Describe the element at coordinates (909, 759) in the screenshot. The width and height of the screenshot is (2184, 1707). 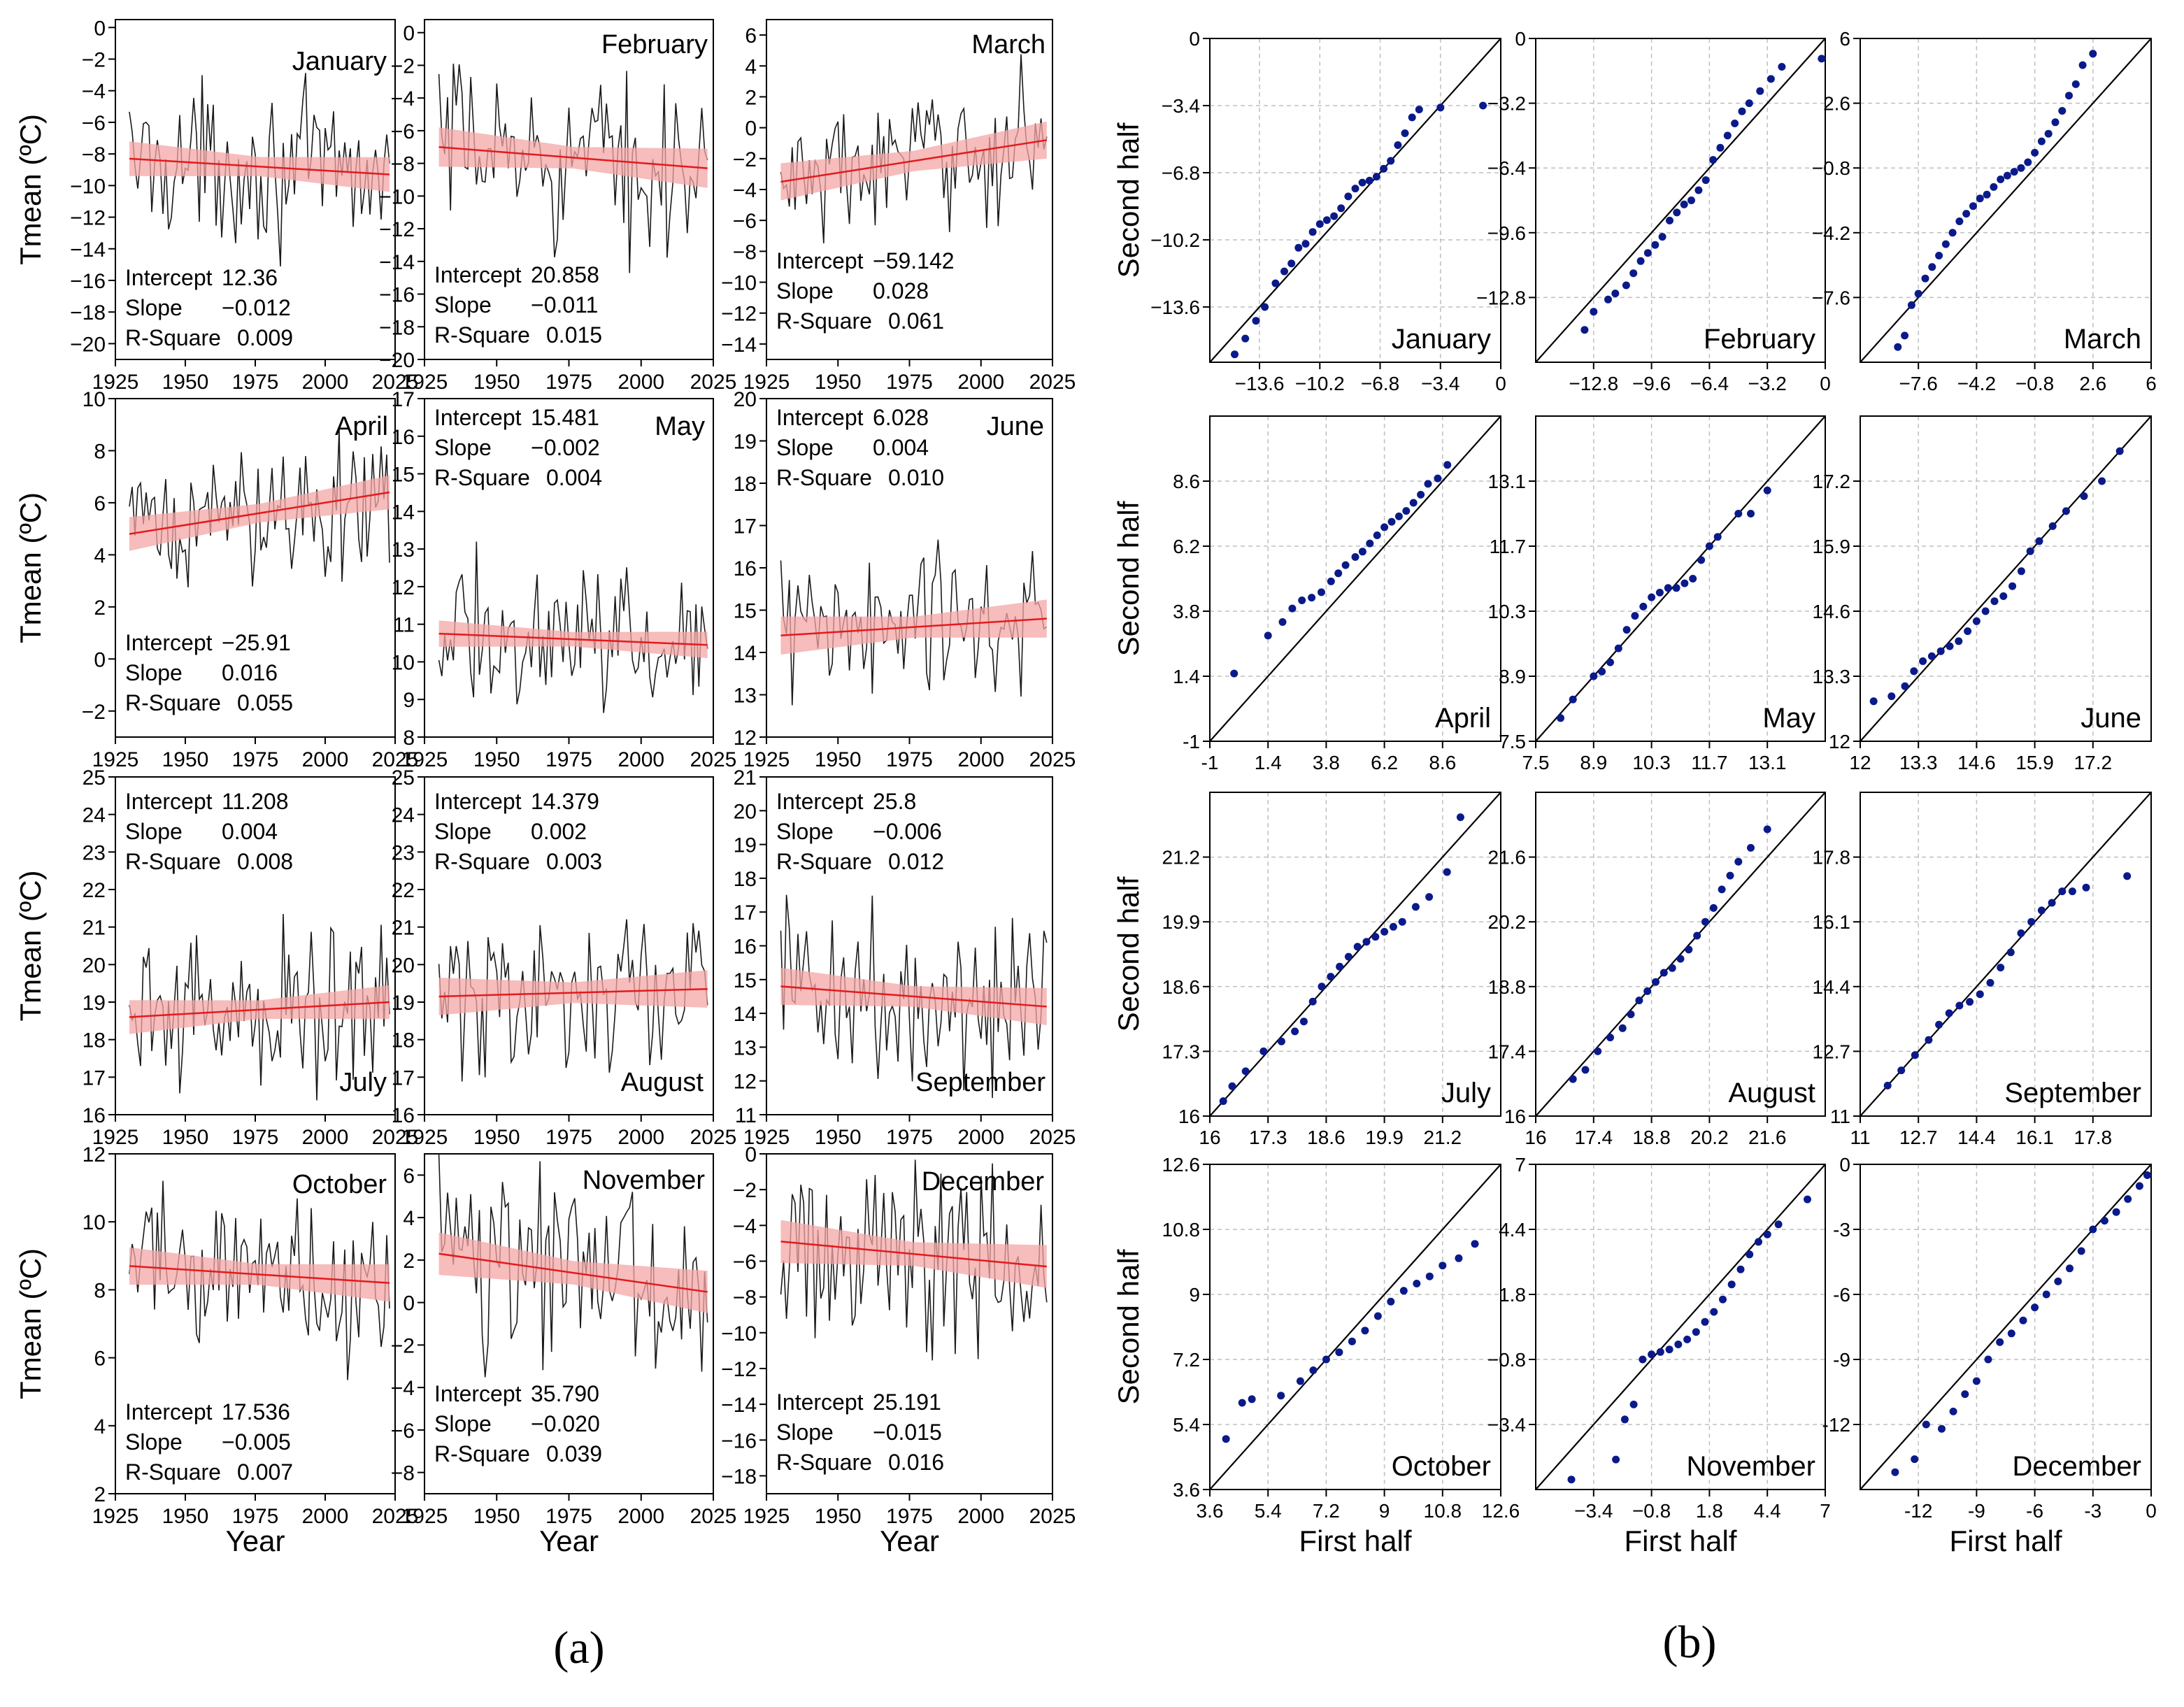
I see `x-tick-label: 1975` at that location.